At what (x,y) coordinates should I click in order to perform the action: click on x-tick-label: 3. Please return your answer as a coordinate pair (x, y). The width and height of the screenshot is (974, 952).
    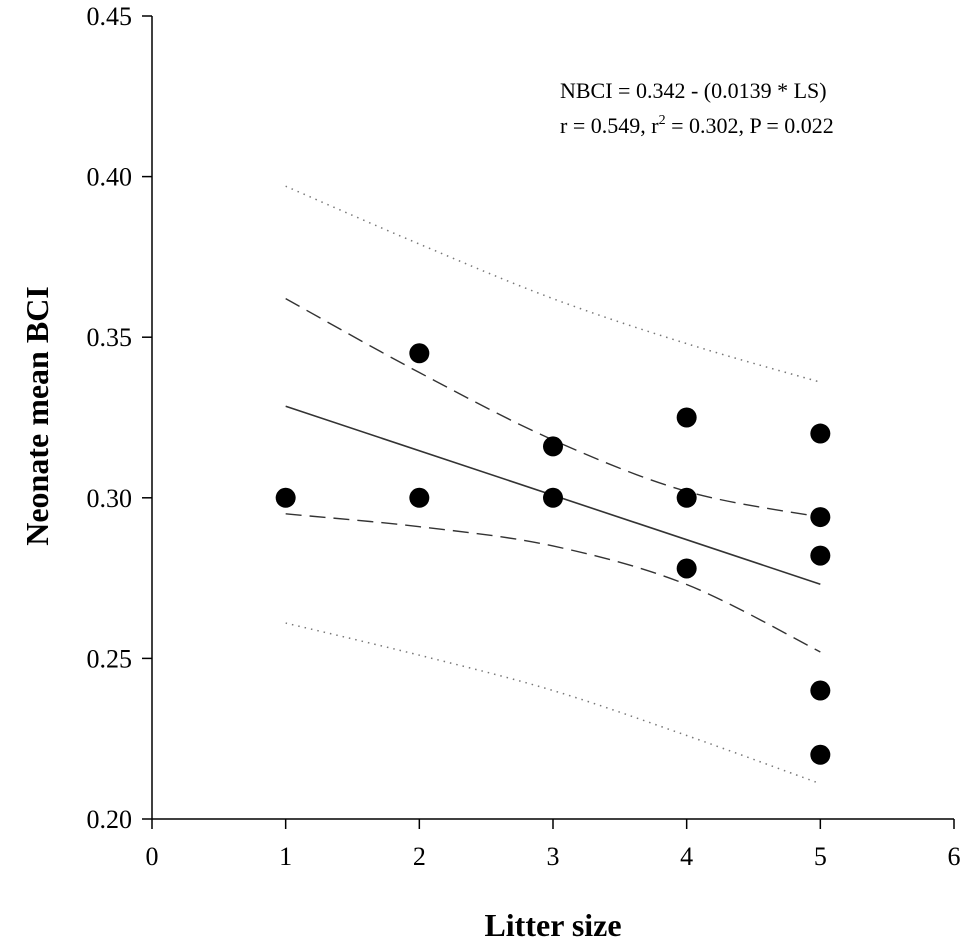
    Looking at the image, I should click on (553, 856).